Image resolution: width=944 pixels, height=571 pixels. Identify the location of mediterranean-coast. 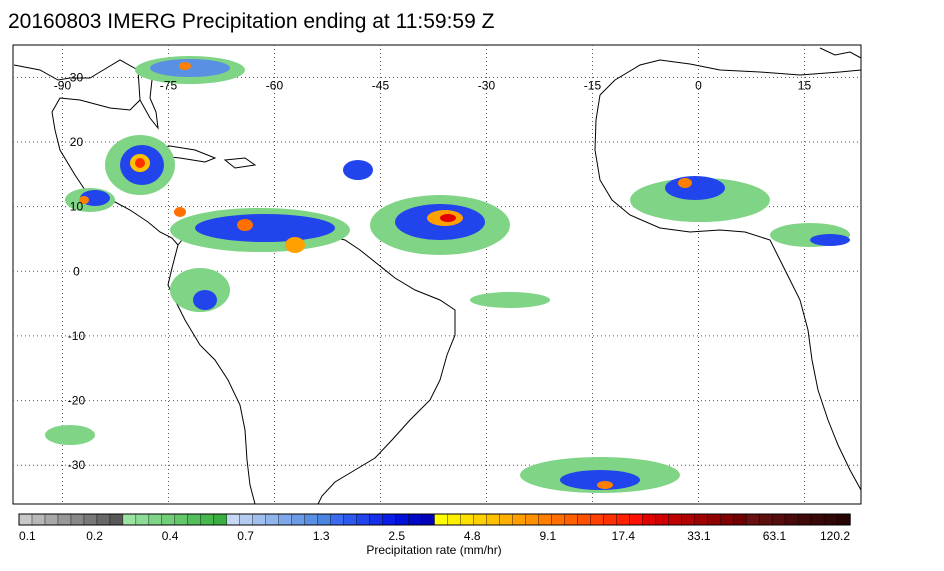
(840, 53).